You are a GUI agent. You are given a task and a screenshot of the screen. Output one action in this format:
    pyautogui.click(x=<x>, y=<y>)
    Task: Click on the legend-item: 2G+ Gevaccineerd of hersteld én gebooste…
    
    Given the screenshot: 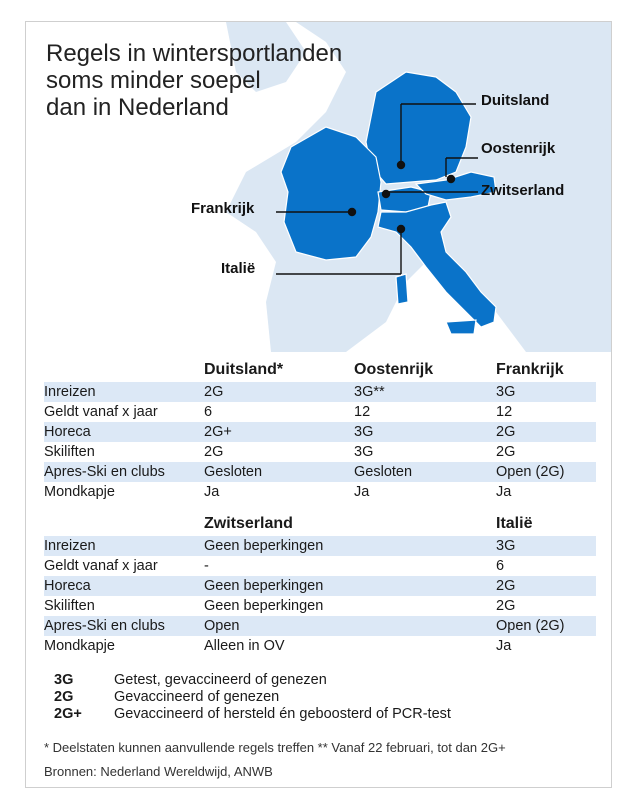 What is the action you would take?
    pyautogui.click(x=252, y=714)
    